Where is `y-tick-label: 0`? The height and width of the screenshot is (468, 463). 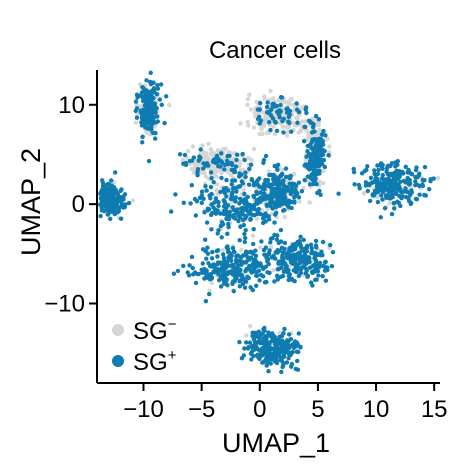
y-tick-label: 0 is located at coordinates (78, 204).